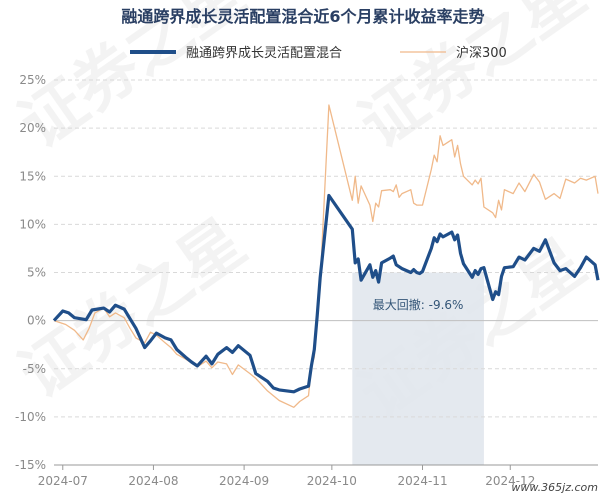 Image resolution: width=606 pixels, height=500 pixels. What do you see at coordinates (302, 16) in the screenshot?
I see `chart-title: 融通跨界成长灵活配置混合近6个月累计收益率走势` at bounding box center [302, 16].